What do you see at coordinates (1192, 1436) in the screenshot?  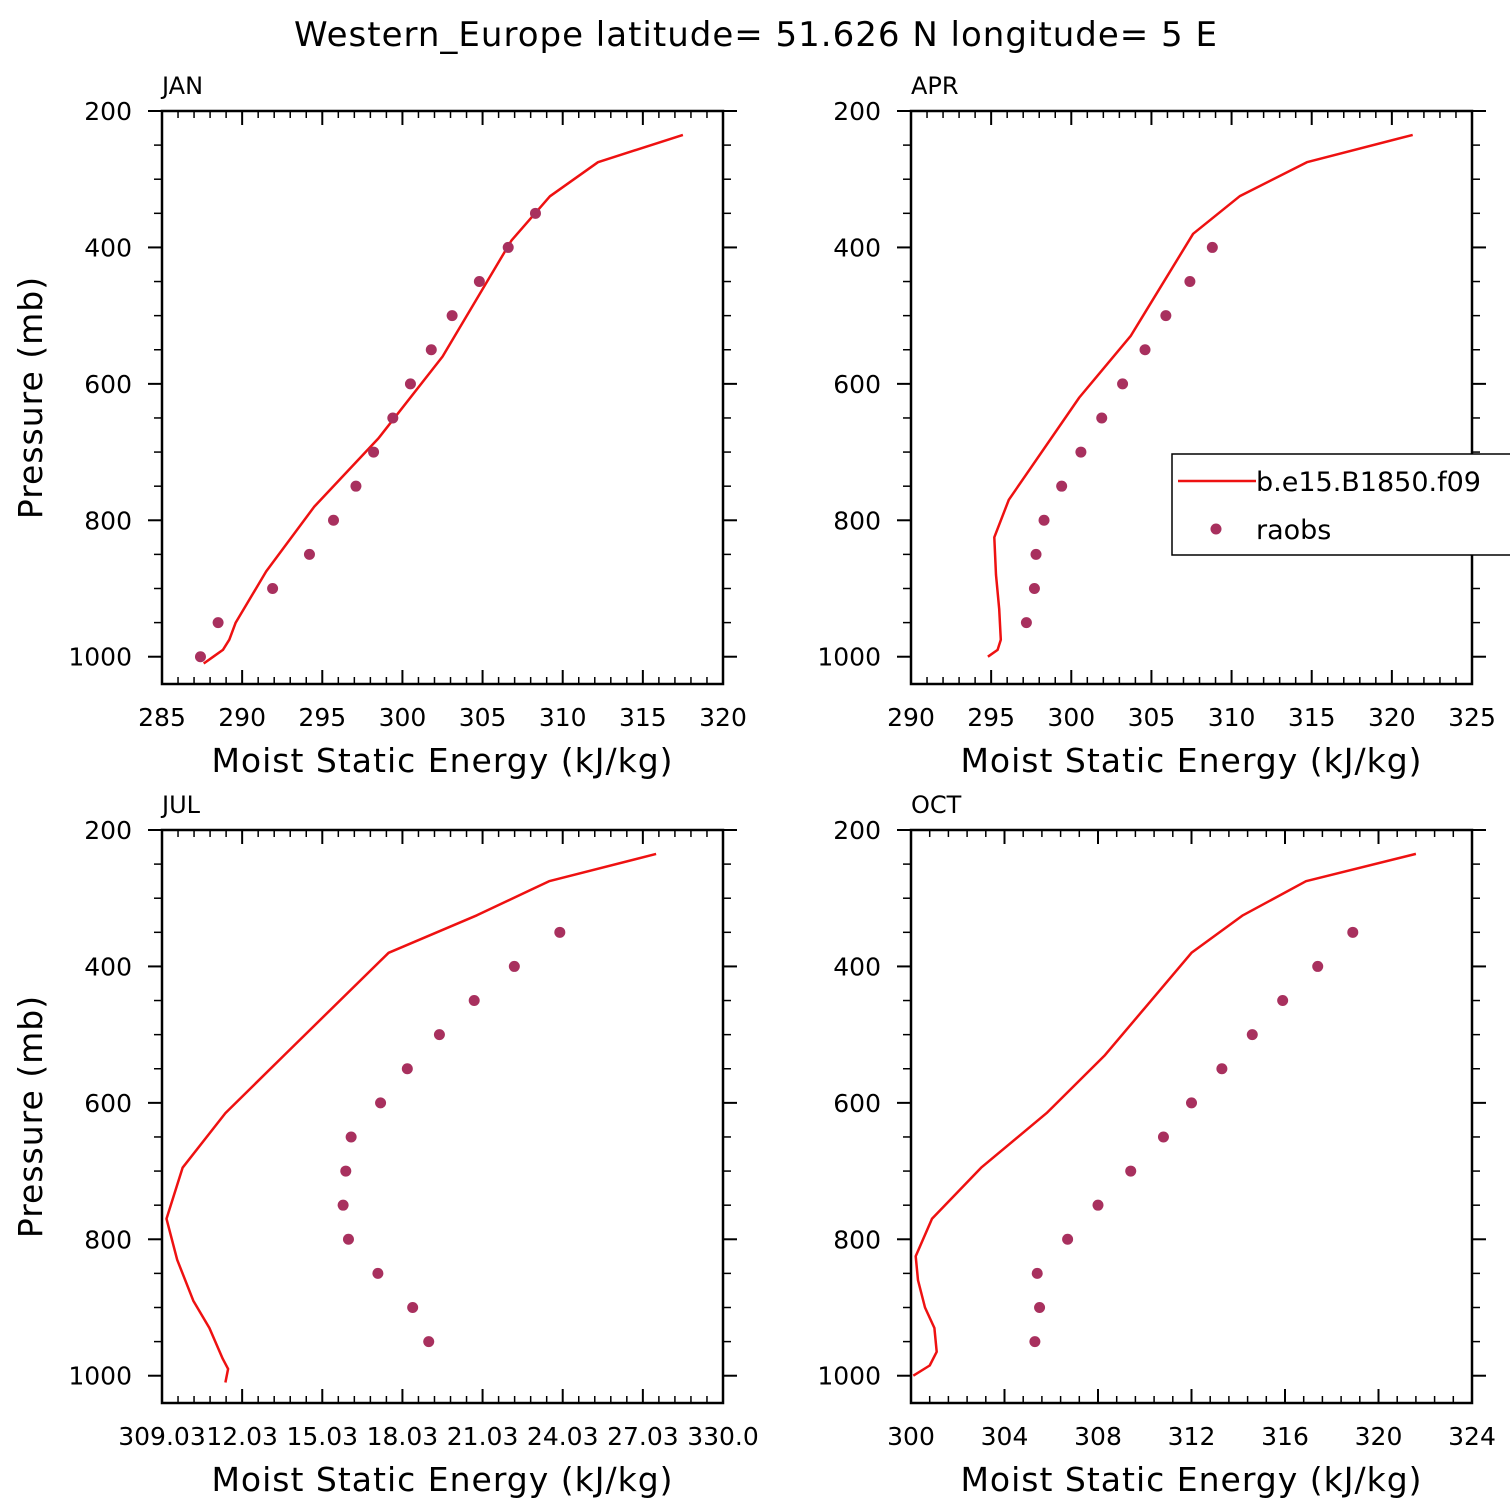 I see `x-tick-label: 312` at bounding box center [1192, 1436].